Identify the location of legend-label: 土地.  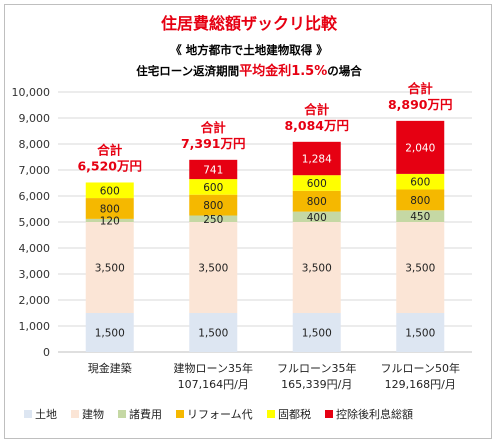
(46, 414).